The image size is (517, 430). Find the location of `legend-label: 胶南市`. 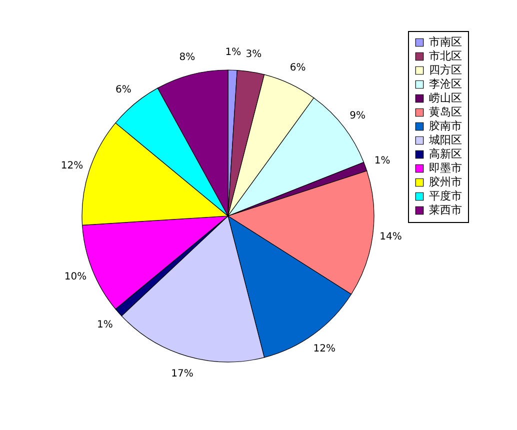

legend-label: 胶南市 is located at coordinates (445, 126).